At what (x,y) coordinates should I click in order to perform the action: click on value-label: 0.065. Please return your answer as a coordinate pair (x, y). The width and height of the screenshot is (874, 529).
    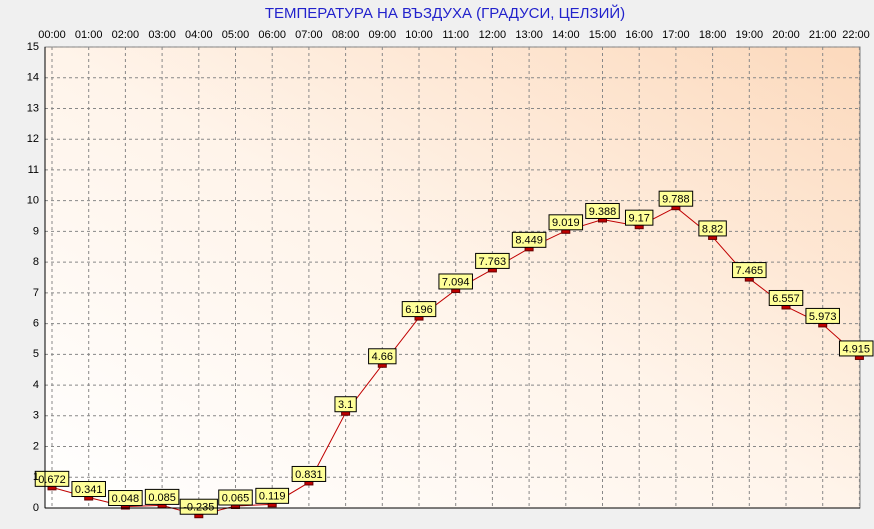
    Looking at the image, I should click on (236, 498).